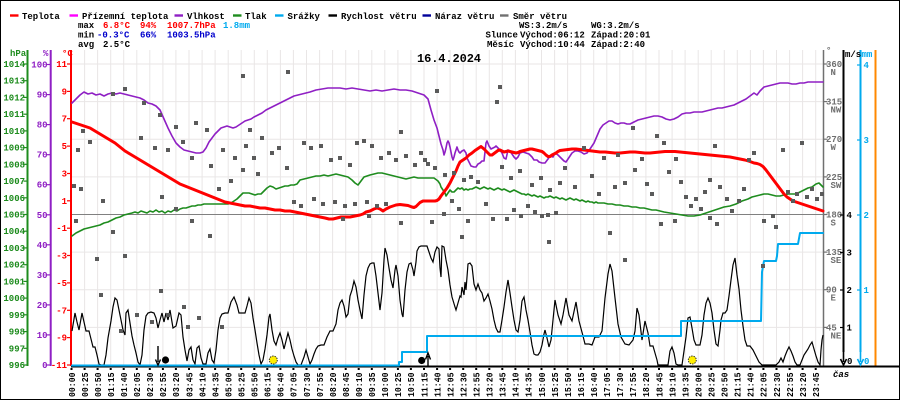 This screenshot has width=900, height=400. I want to click on svg-text: 11:40, so click(438, 385).